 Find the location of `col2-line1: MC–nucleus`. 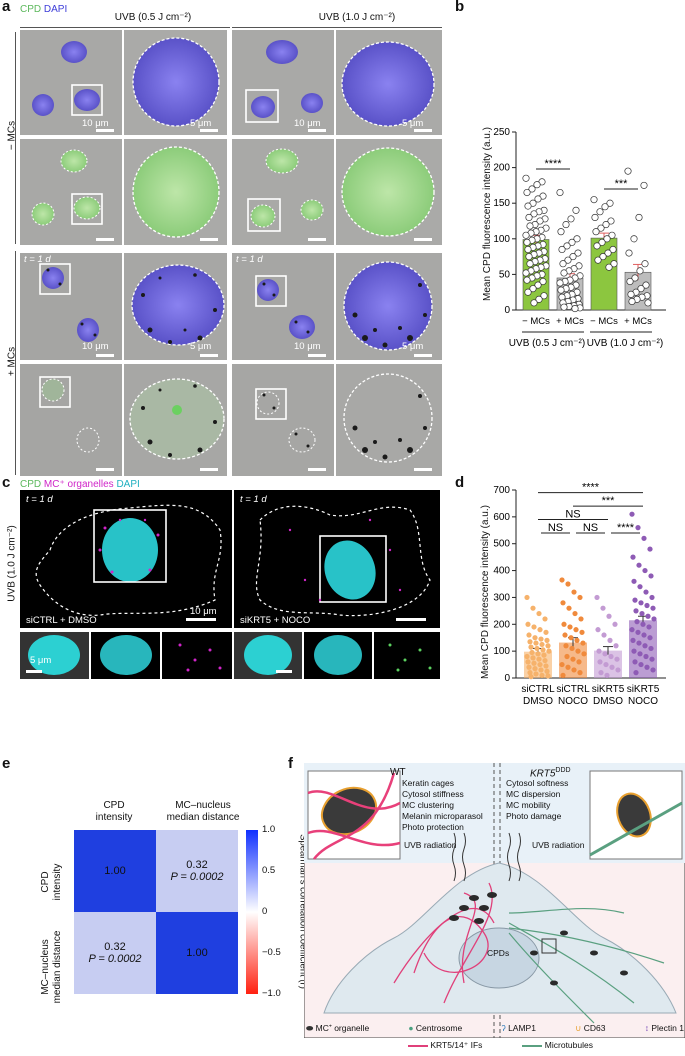

col2-line1: MC–nucleus is located at coordinates (203, 805).